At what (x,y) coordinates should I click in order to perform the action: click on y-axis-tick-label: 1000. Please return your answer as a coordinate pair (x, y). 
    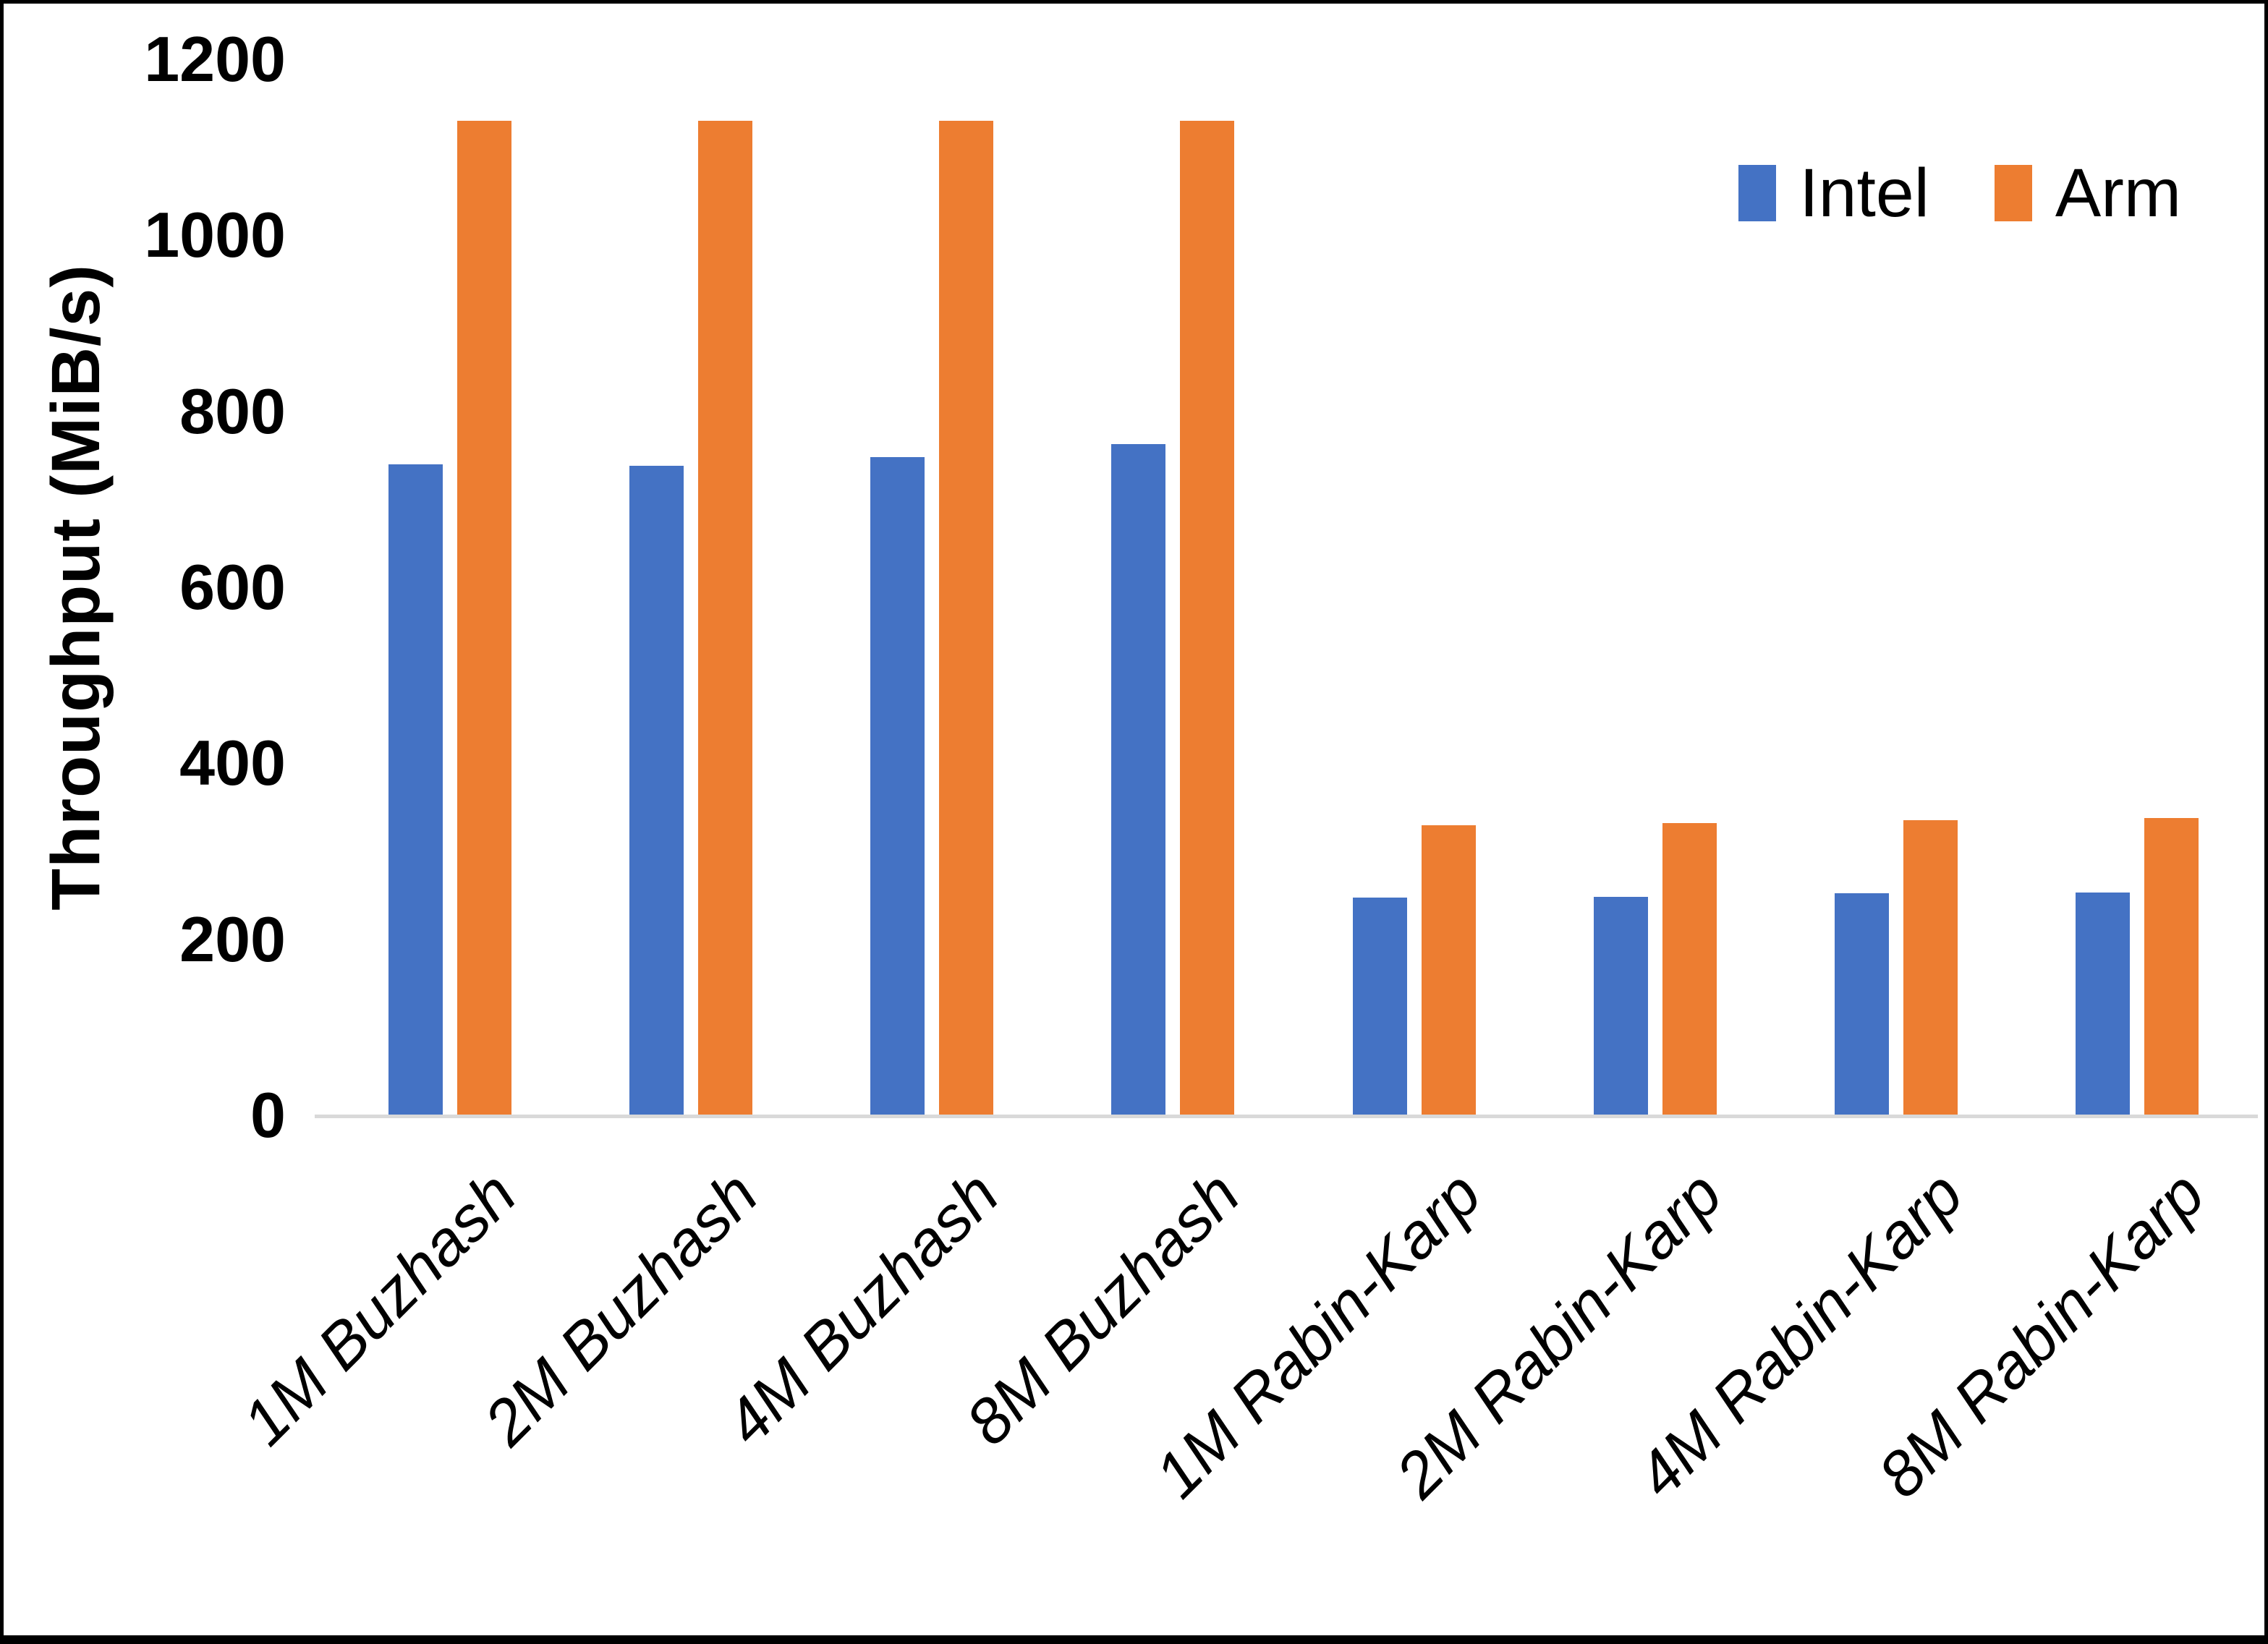
    Looking at the image, I should click on (215, 235).